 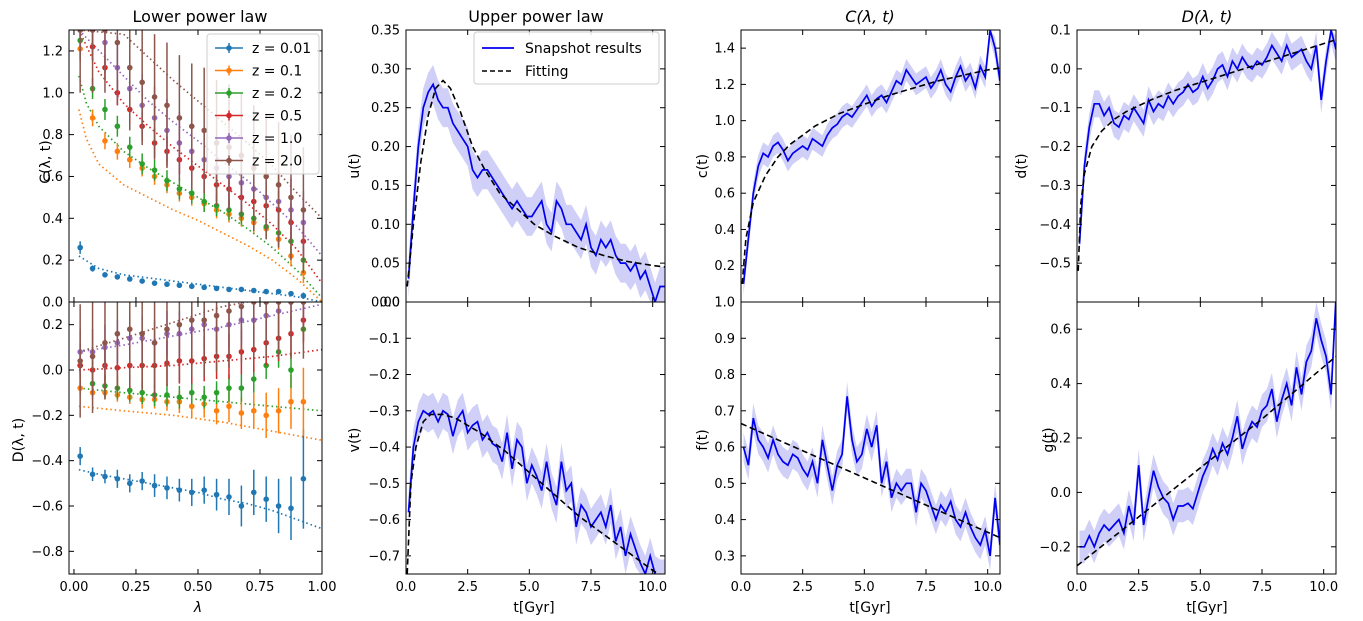 What do you see at coordinates (591, 587) in the screenshot?
I see `x-tick-label: 7.5` at bounding box center [591, 587].